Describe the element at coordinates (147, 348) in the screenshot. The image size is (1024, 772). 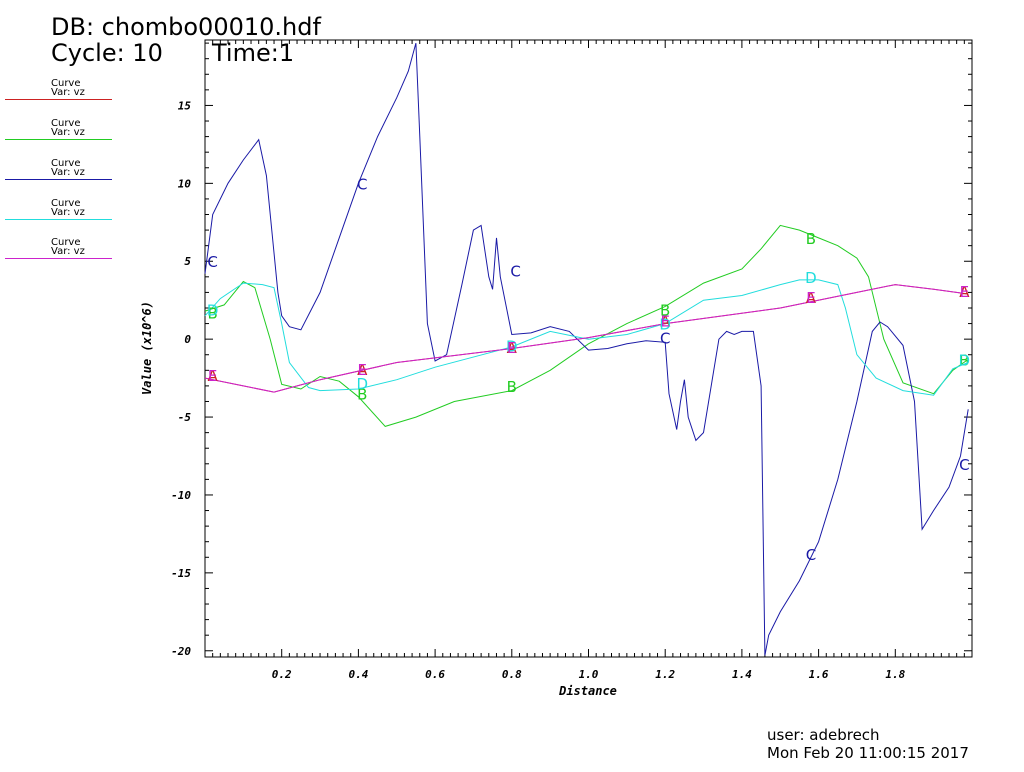
I see `y-axis-title: Value (x10^6)` at that location.